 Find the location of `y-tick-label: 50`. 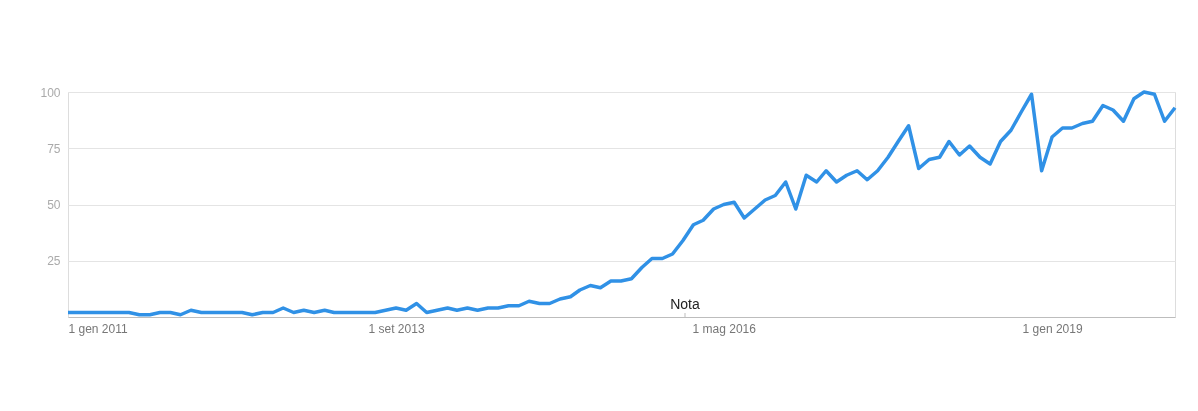

y-tick-label: 50 is located at coordinates (54, 205).